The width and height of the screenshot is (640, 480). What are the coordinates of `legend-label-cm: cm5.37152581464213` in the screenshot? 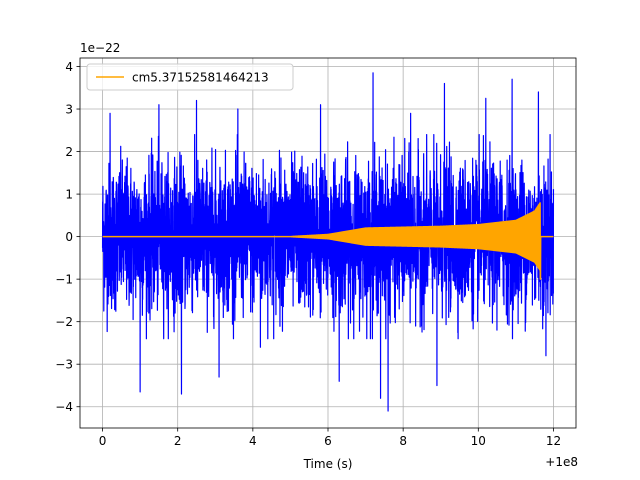 It's located at (200, 78).